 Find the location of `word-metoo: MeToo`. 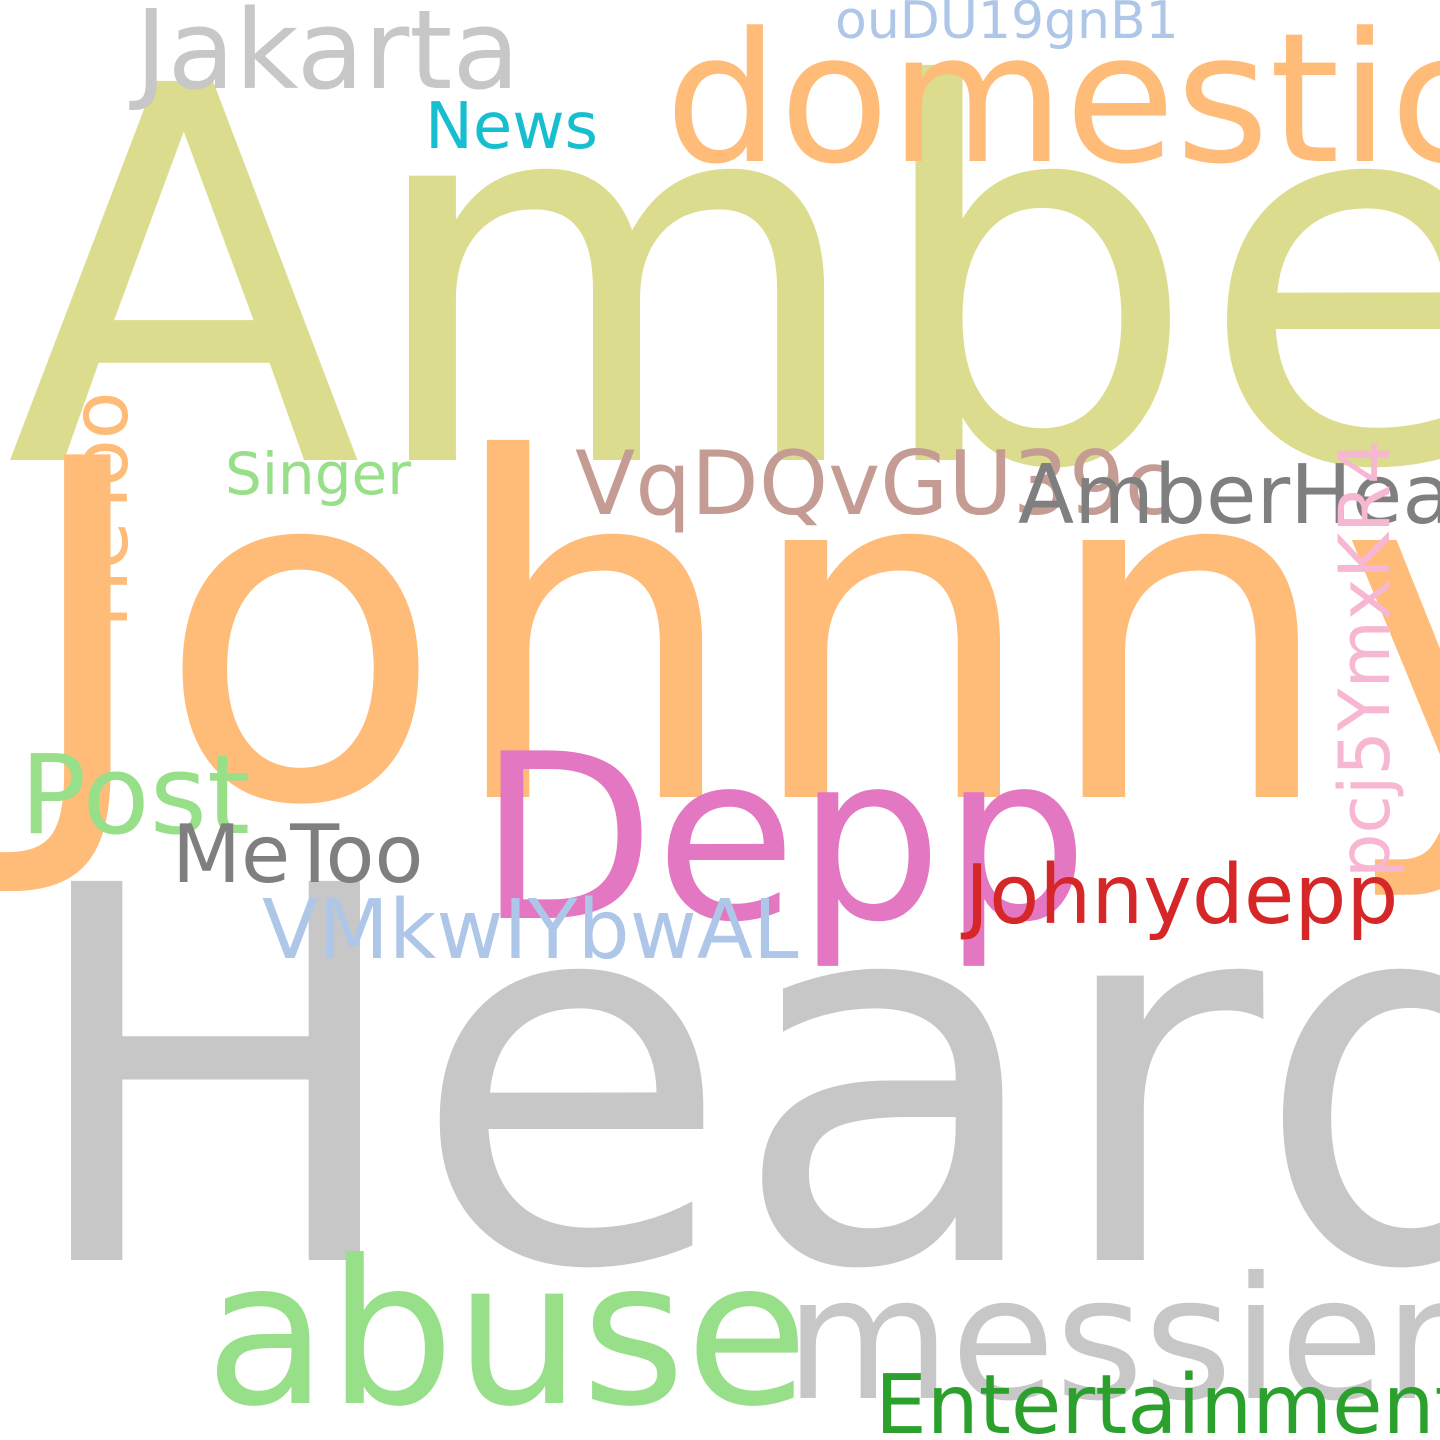

word-metoo: MeToo is located at coordinates (298, 854).